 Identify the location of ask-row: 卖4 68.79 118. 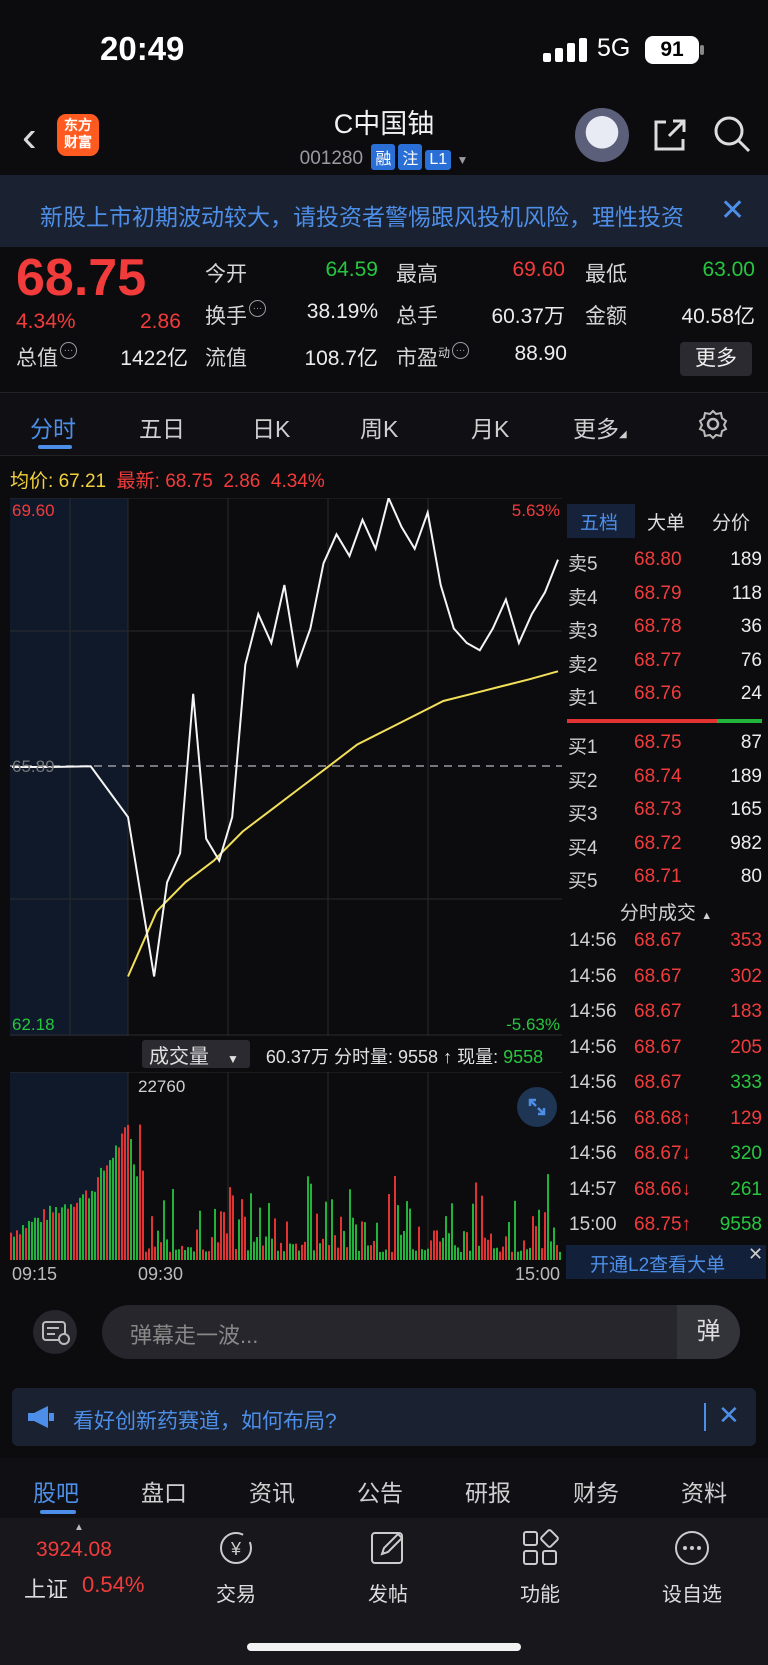
(665, 595).